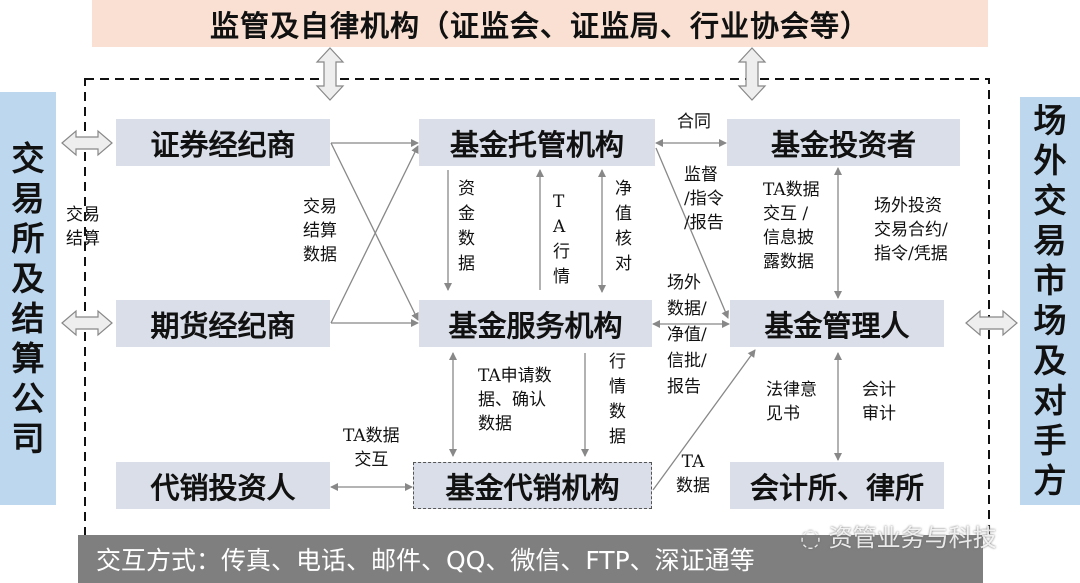 This screenshot has height=583, width=1080. Describe the element at coordinates (530, 559) in the screenshot. I see `interaction-methods-bar: 交互方式：传真、电话、邮件、QQ、微信、FTP、深证通等` at that location.